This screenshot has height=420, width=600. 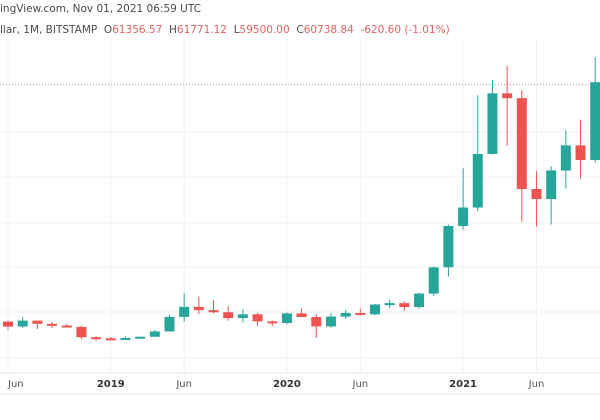 What do you see at coordinates (108, 30) in the screenshot?
I see `open-label: O` at bounding box center [108, 30].